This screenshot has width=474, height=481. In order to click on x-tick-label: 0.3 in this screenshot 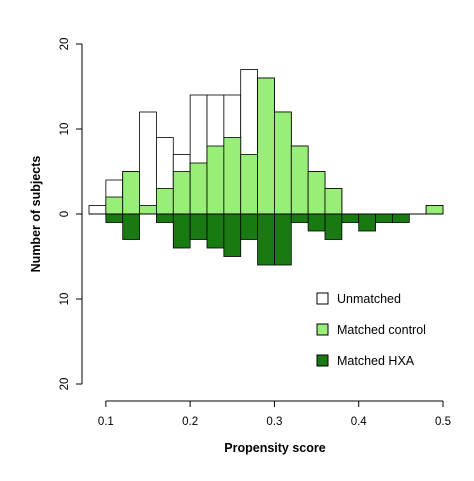, I will do `click(274, 422)`.